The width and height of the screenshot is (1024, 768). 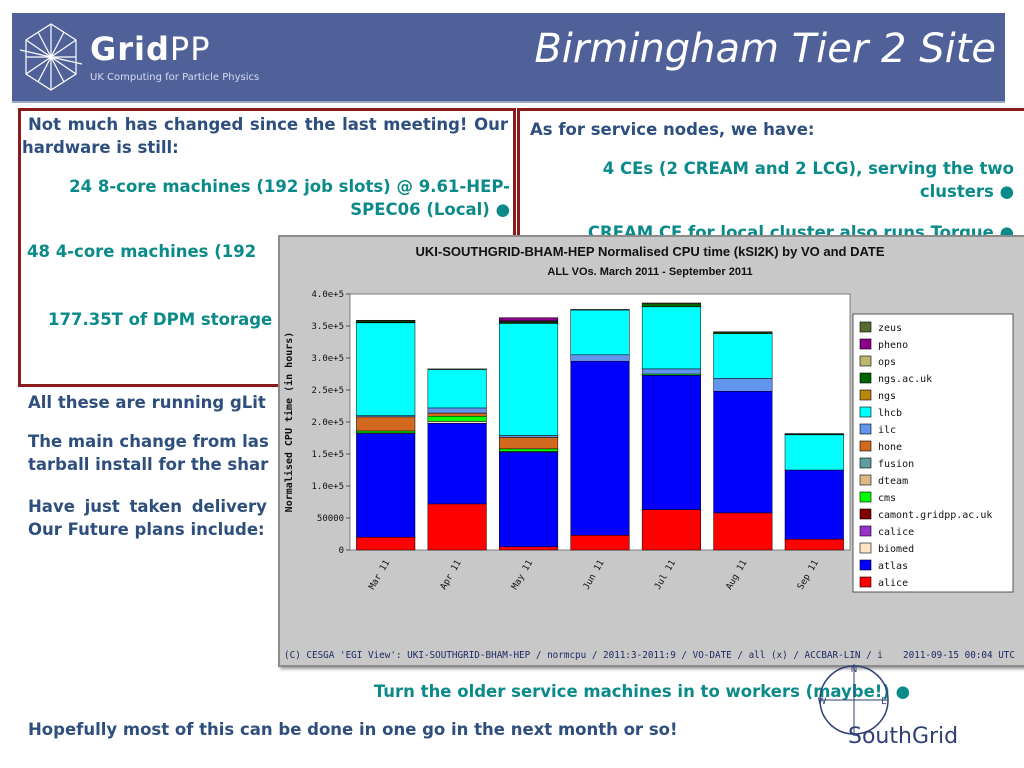 I want to click on y-tick-label: 3.0e+5, so click(x=327, y=359).